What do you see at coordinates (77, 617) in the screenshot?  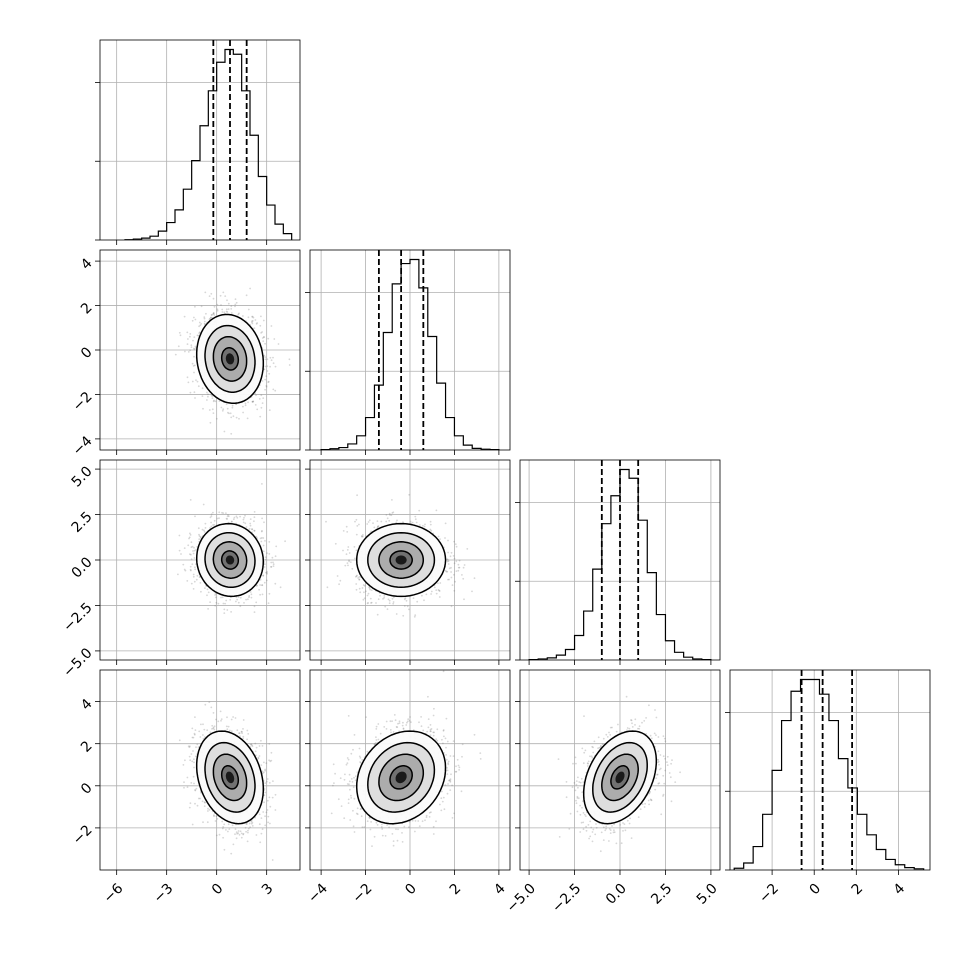 I see `y-tick-label: −2.5` at bounding box center [77, 617].